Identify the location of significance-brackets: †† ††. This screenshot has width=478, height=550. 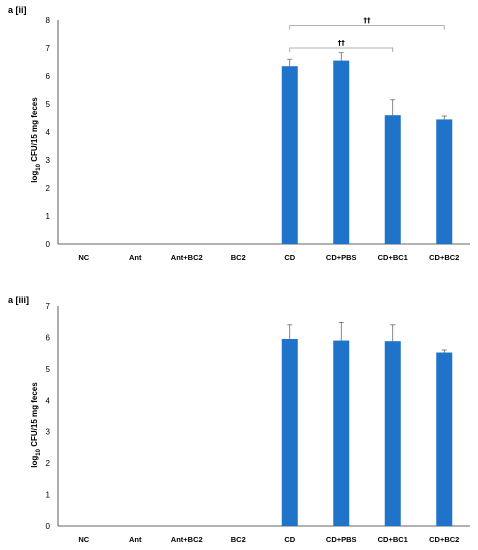
(367, 34).